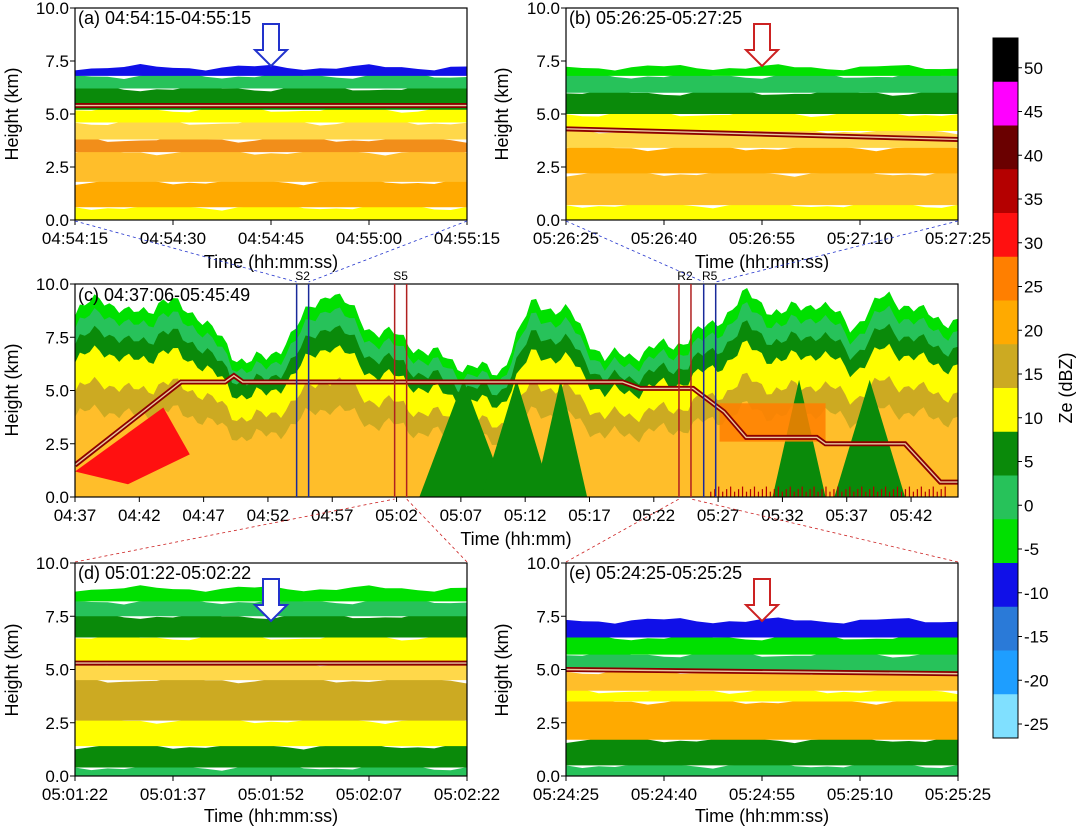 This screenshot has width=1080, height=834. I want to click on colorbar-tick-label: -5, so click(1031, 549).